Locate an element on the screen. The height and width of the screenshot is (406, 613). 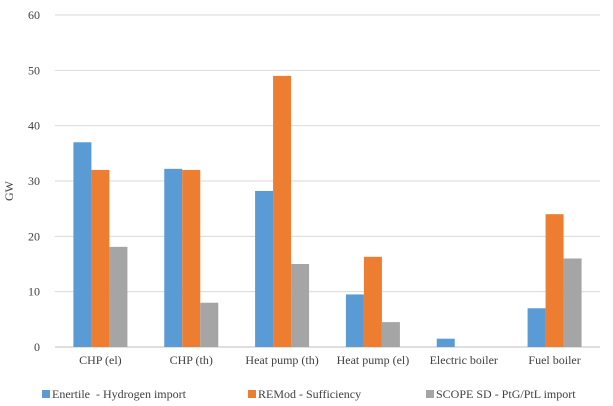
y-tick-label: 10 is located at coordinates (34, 292).